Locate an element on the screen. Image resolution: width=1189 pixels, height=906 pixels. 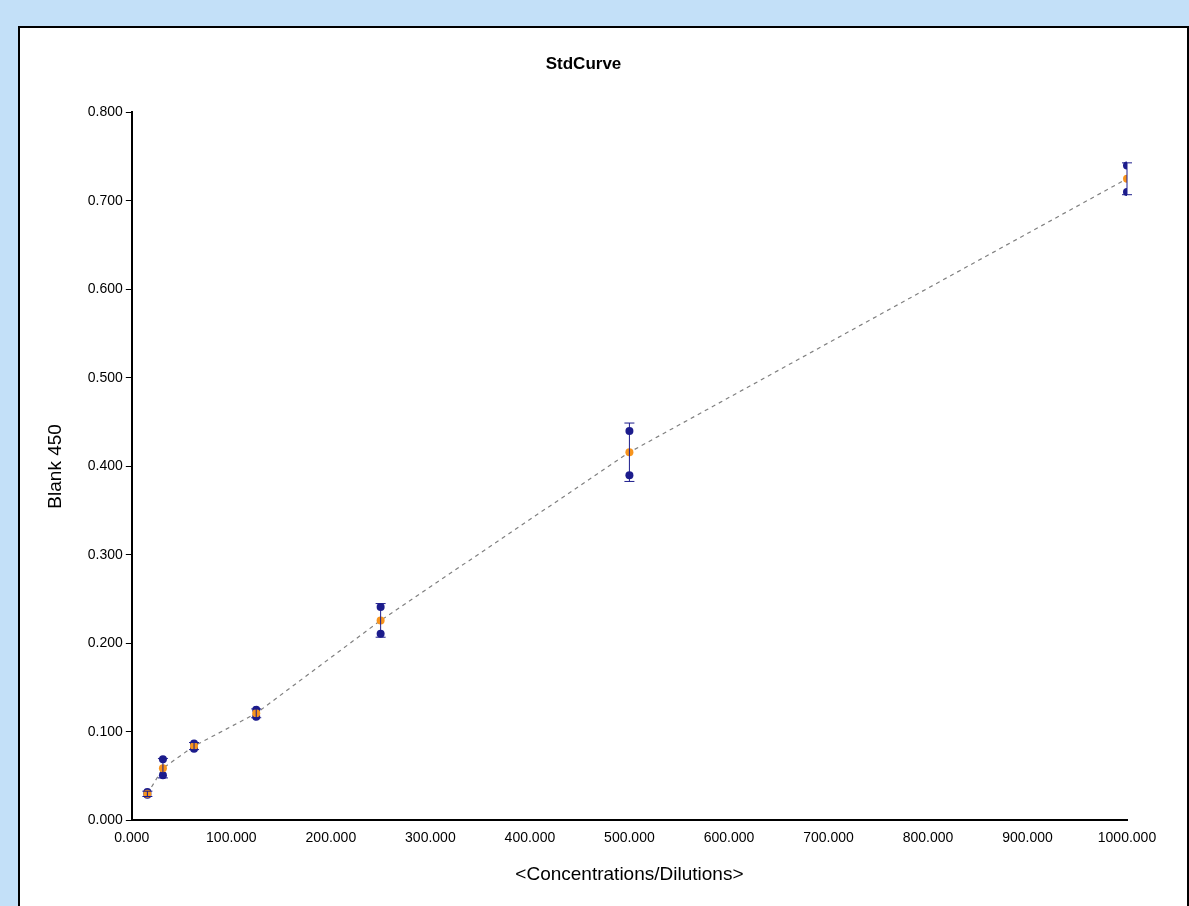
x-axis-title: <Concentrations/Dilutions> is located at coordinates (629, 873).